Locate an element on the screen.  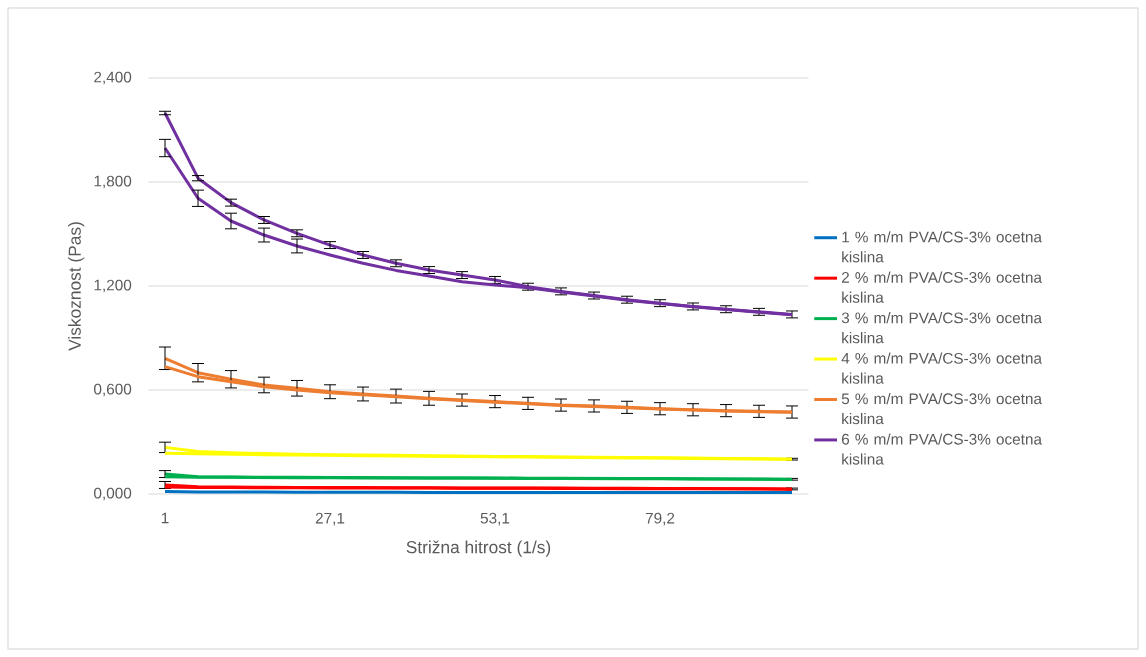
x-tick-label: 53,1 is located at coordinates (495, 519).